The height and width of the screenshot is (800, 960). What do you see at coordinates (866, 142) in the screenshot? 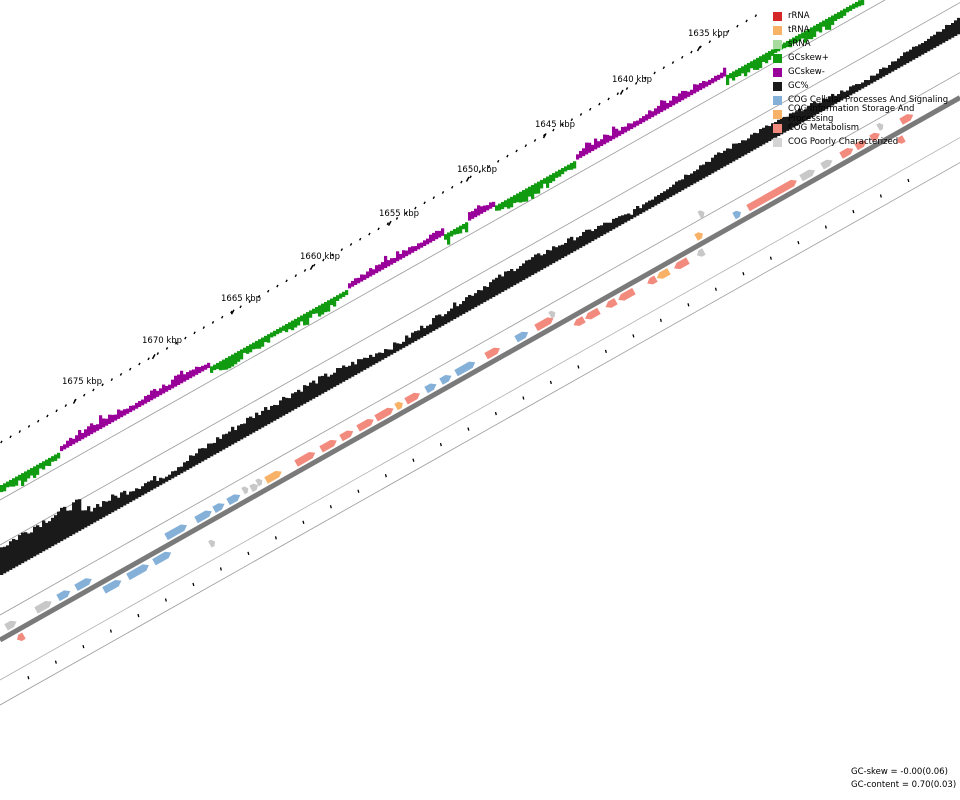
I see `legend-item-cog-poorly: COG Poorly Characterized` at bounding box center [866, 142].